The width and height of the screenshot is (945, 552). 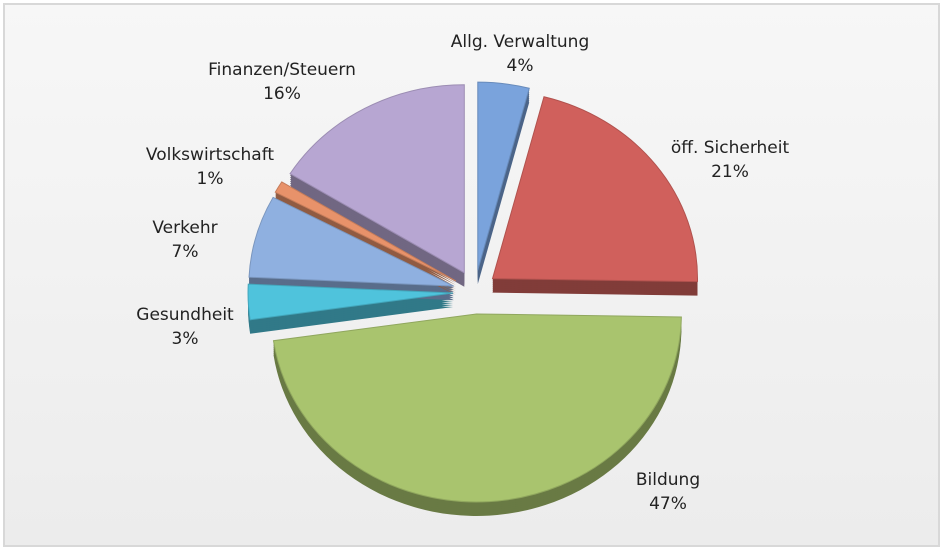 I want to click on slice-label: Finanzen/Steuern, so click(x=282, y=70).